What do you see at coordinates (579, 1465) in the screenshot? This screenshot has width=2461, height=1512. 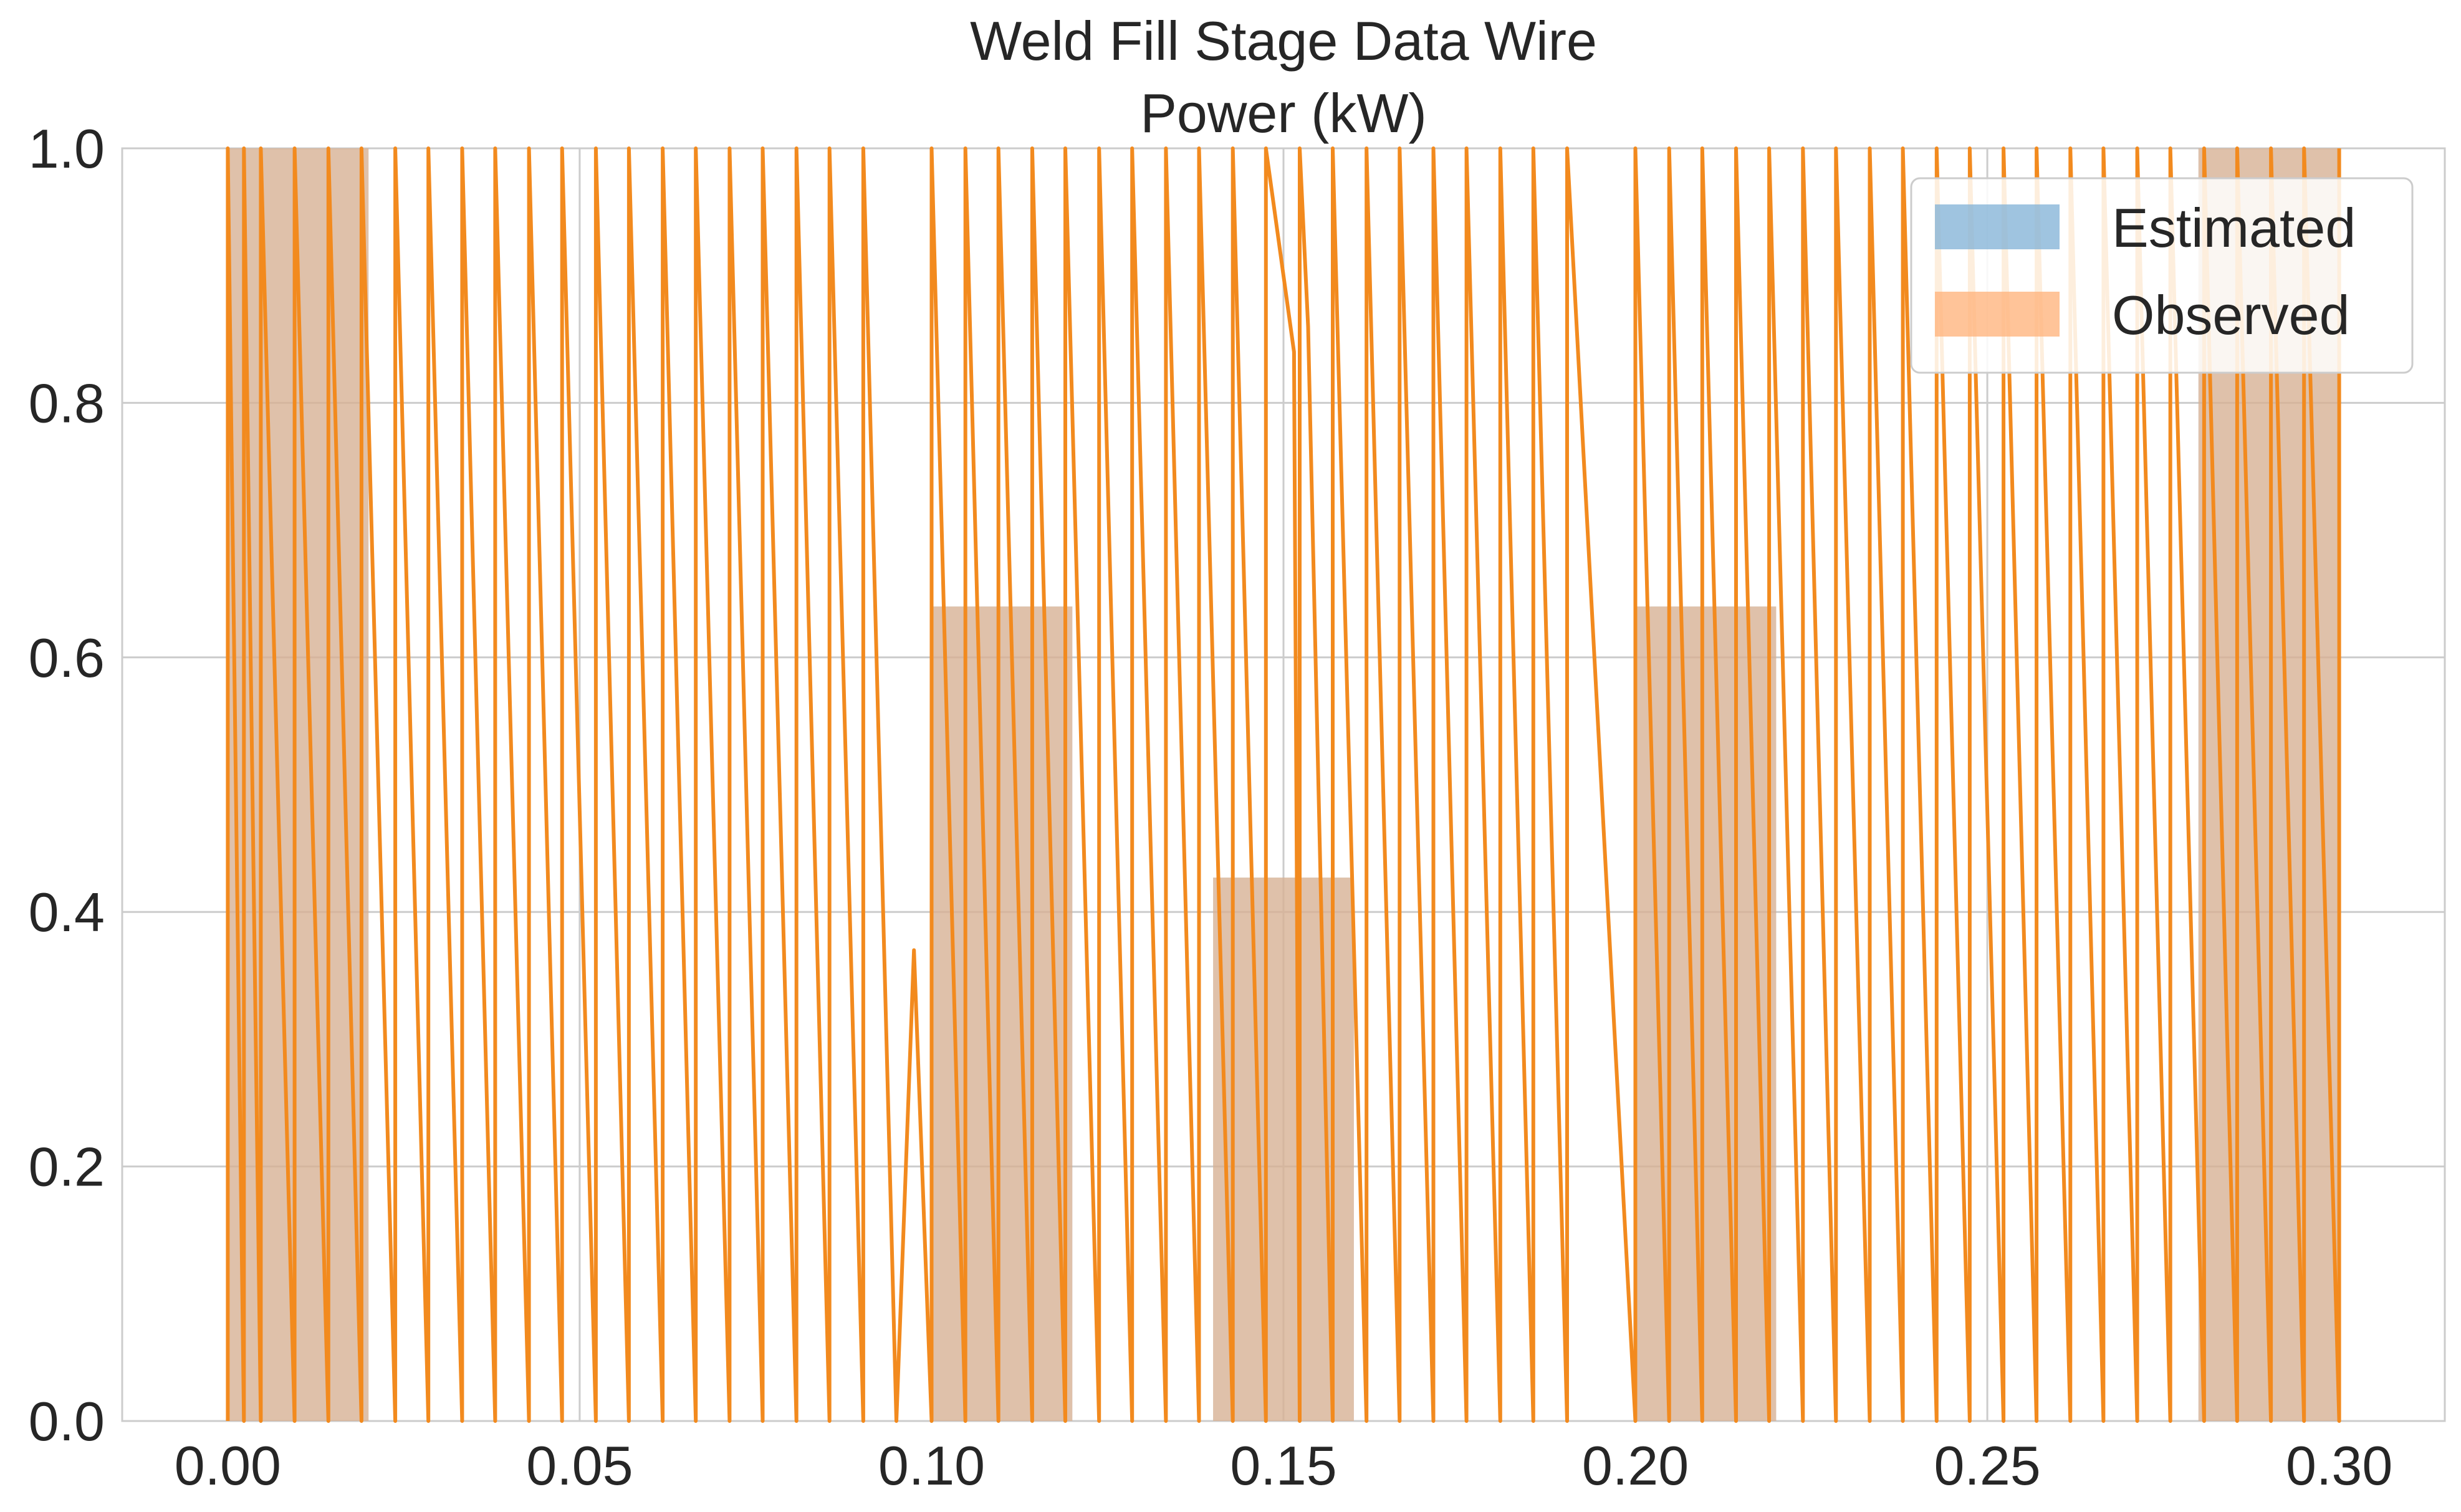 I see `x-tick-label-1: 0.05` at bounding box center [579, 1465].